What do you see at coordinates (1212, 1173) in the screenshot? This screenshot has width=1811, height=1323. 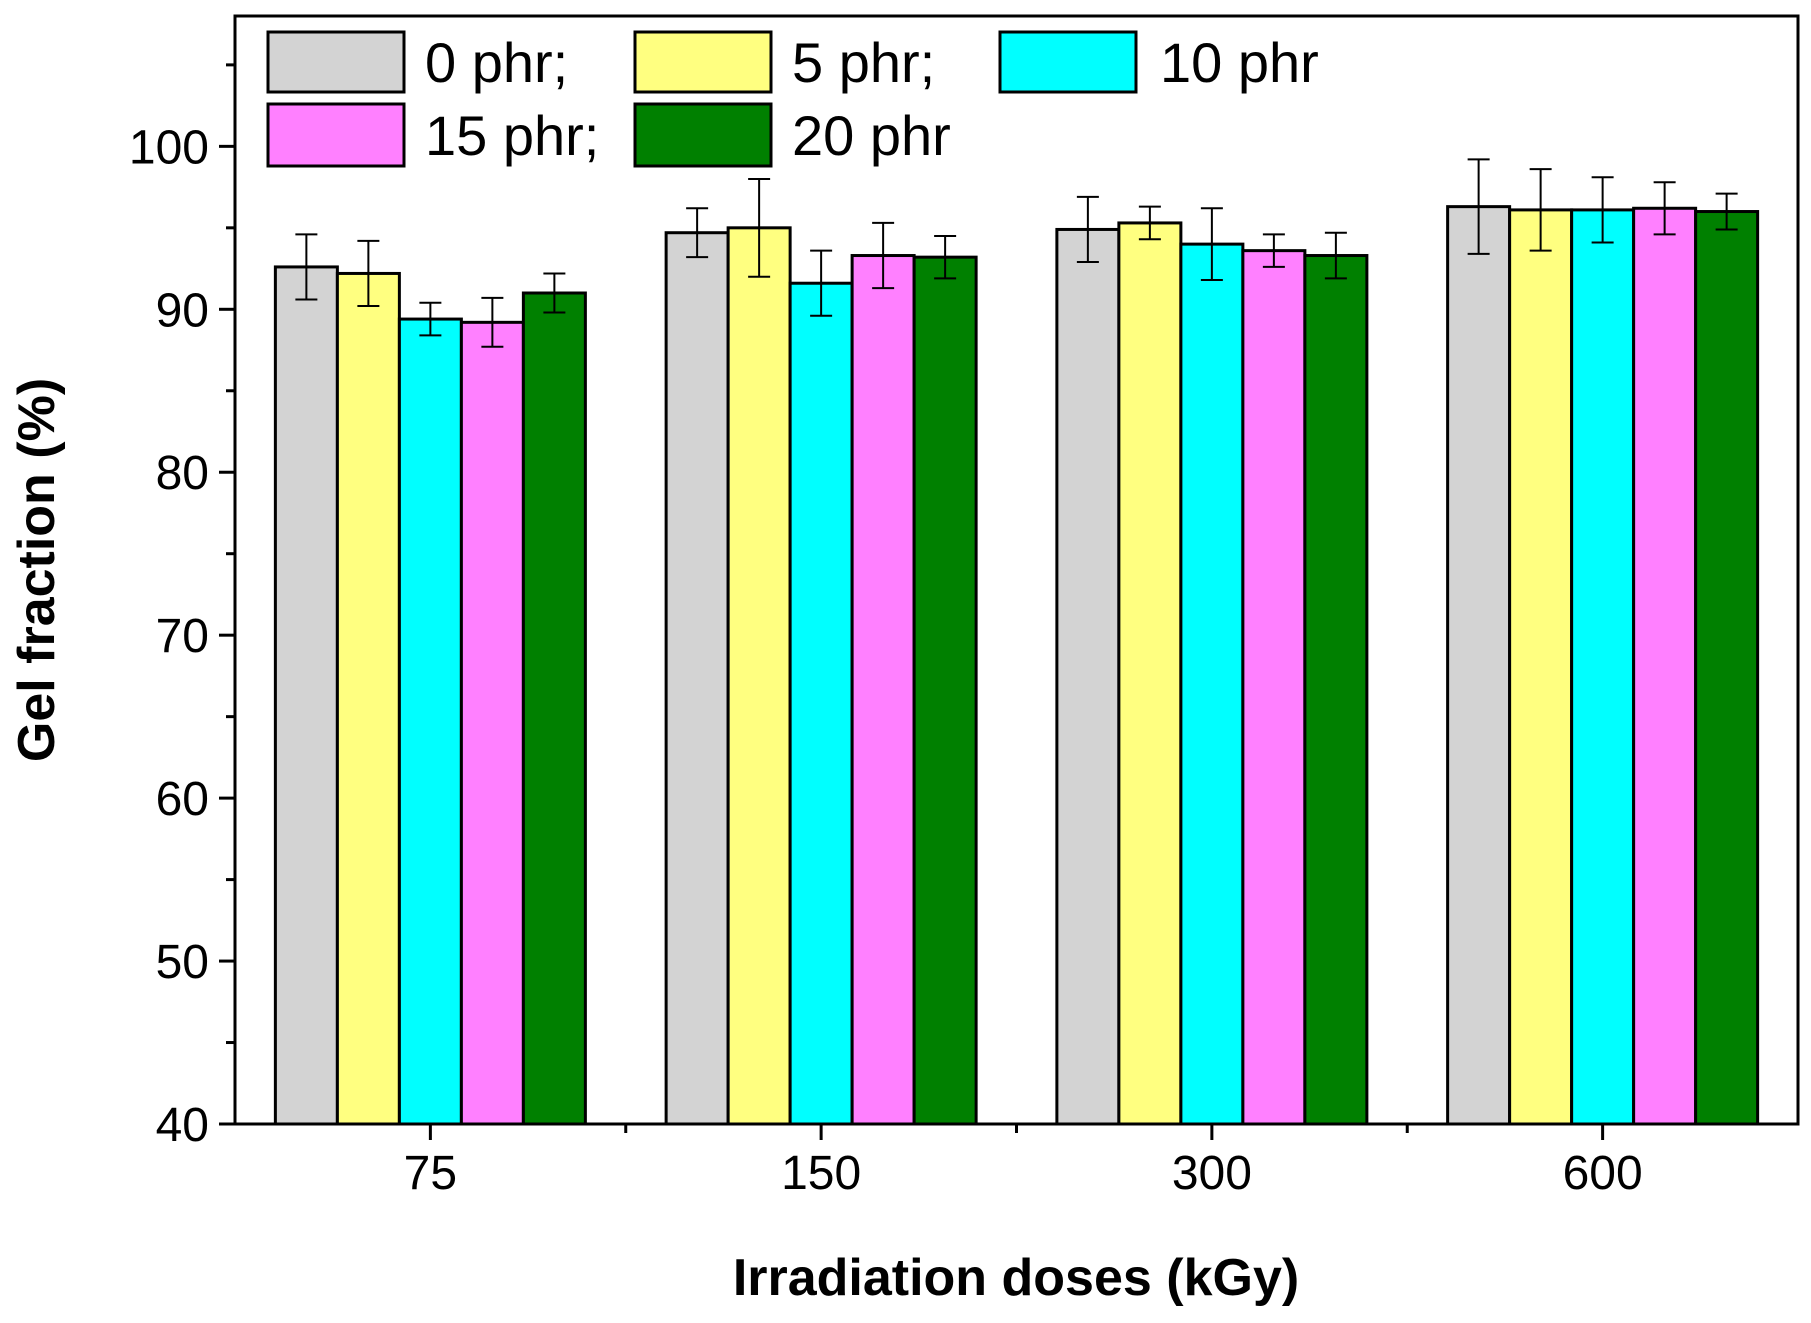 I see `x-tick-label: 300` at bounding box center [1212, 1173].